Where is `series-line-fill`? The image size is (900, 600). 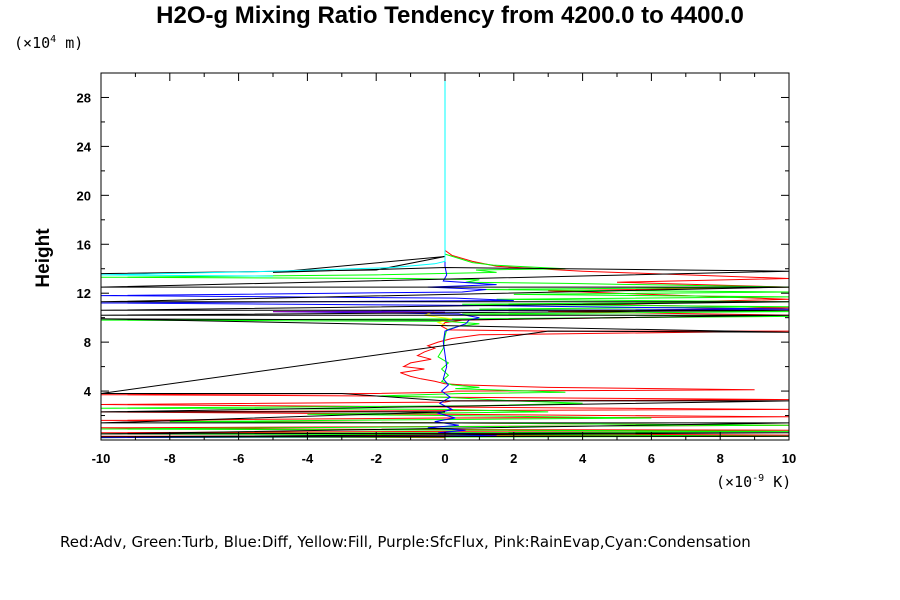 series-line-fill is located at coordinates (438, 319).